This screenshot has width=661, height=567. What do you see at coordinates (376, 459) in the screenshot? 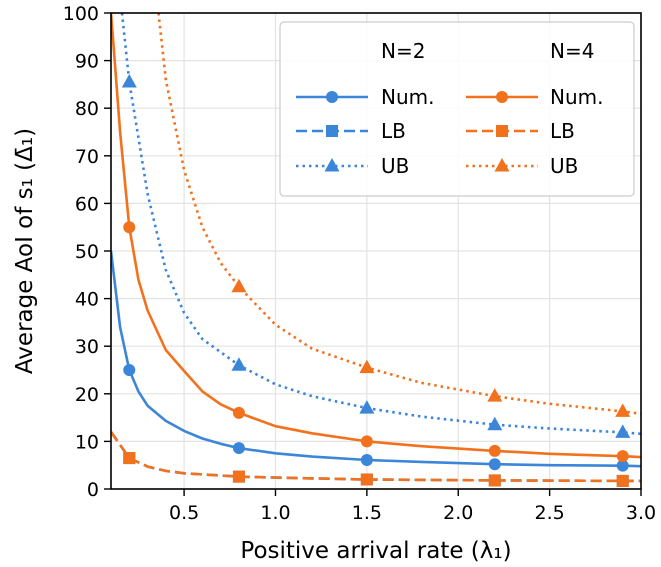
I see `series-n-4-lb` at bounding box center [376, 459].